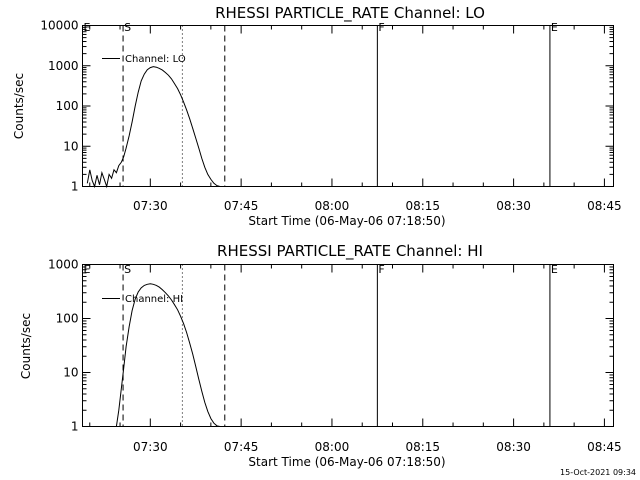 The image size is (640, 480). Describe the element at coordinates (70, 373) in the screenshot. I see `y-tick-label-hi: 10` at that location.